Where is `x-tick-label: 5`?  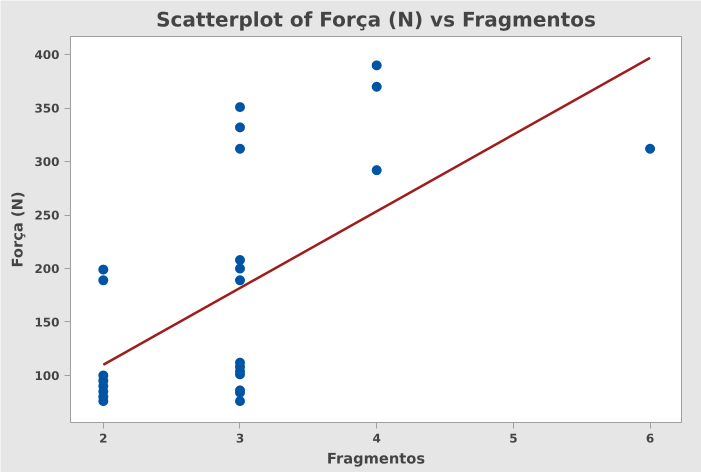
x-tick-label: 5 is located at coordinates (513, 439).